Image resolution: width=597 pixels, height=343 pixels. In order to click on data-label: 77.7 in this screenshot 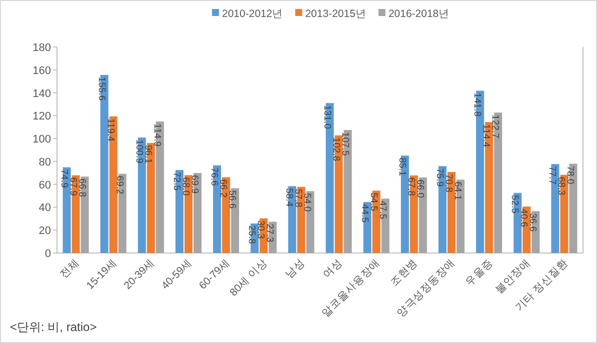, I will do `click(552, 175)`.